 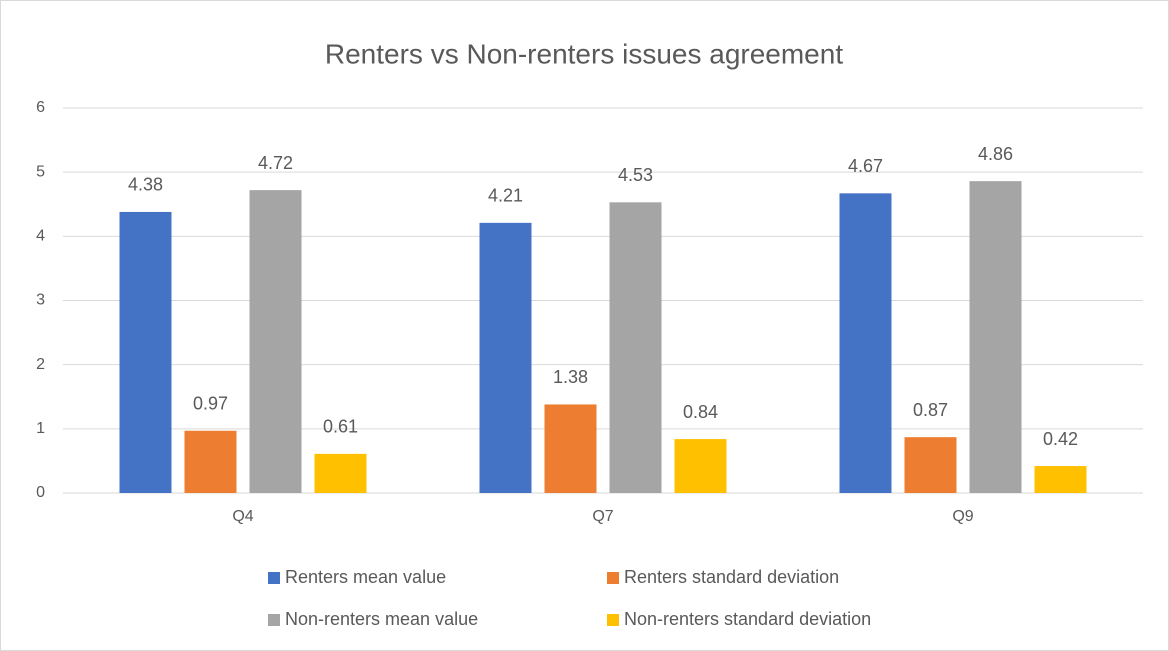 What do you see at coordinates (962, 516) in the screenshot?
I see `x-tick-label: Q9` at bounding box center [962, 516].